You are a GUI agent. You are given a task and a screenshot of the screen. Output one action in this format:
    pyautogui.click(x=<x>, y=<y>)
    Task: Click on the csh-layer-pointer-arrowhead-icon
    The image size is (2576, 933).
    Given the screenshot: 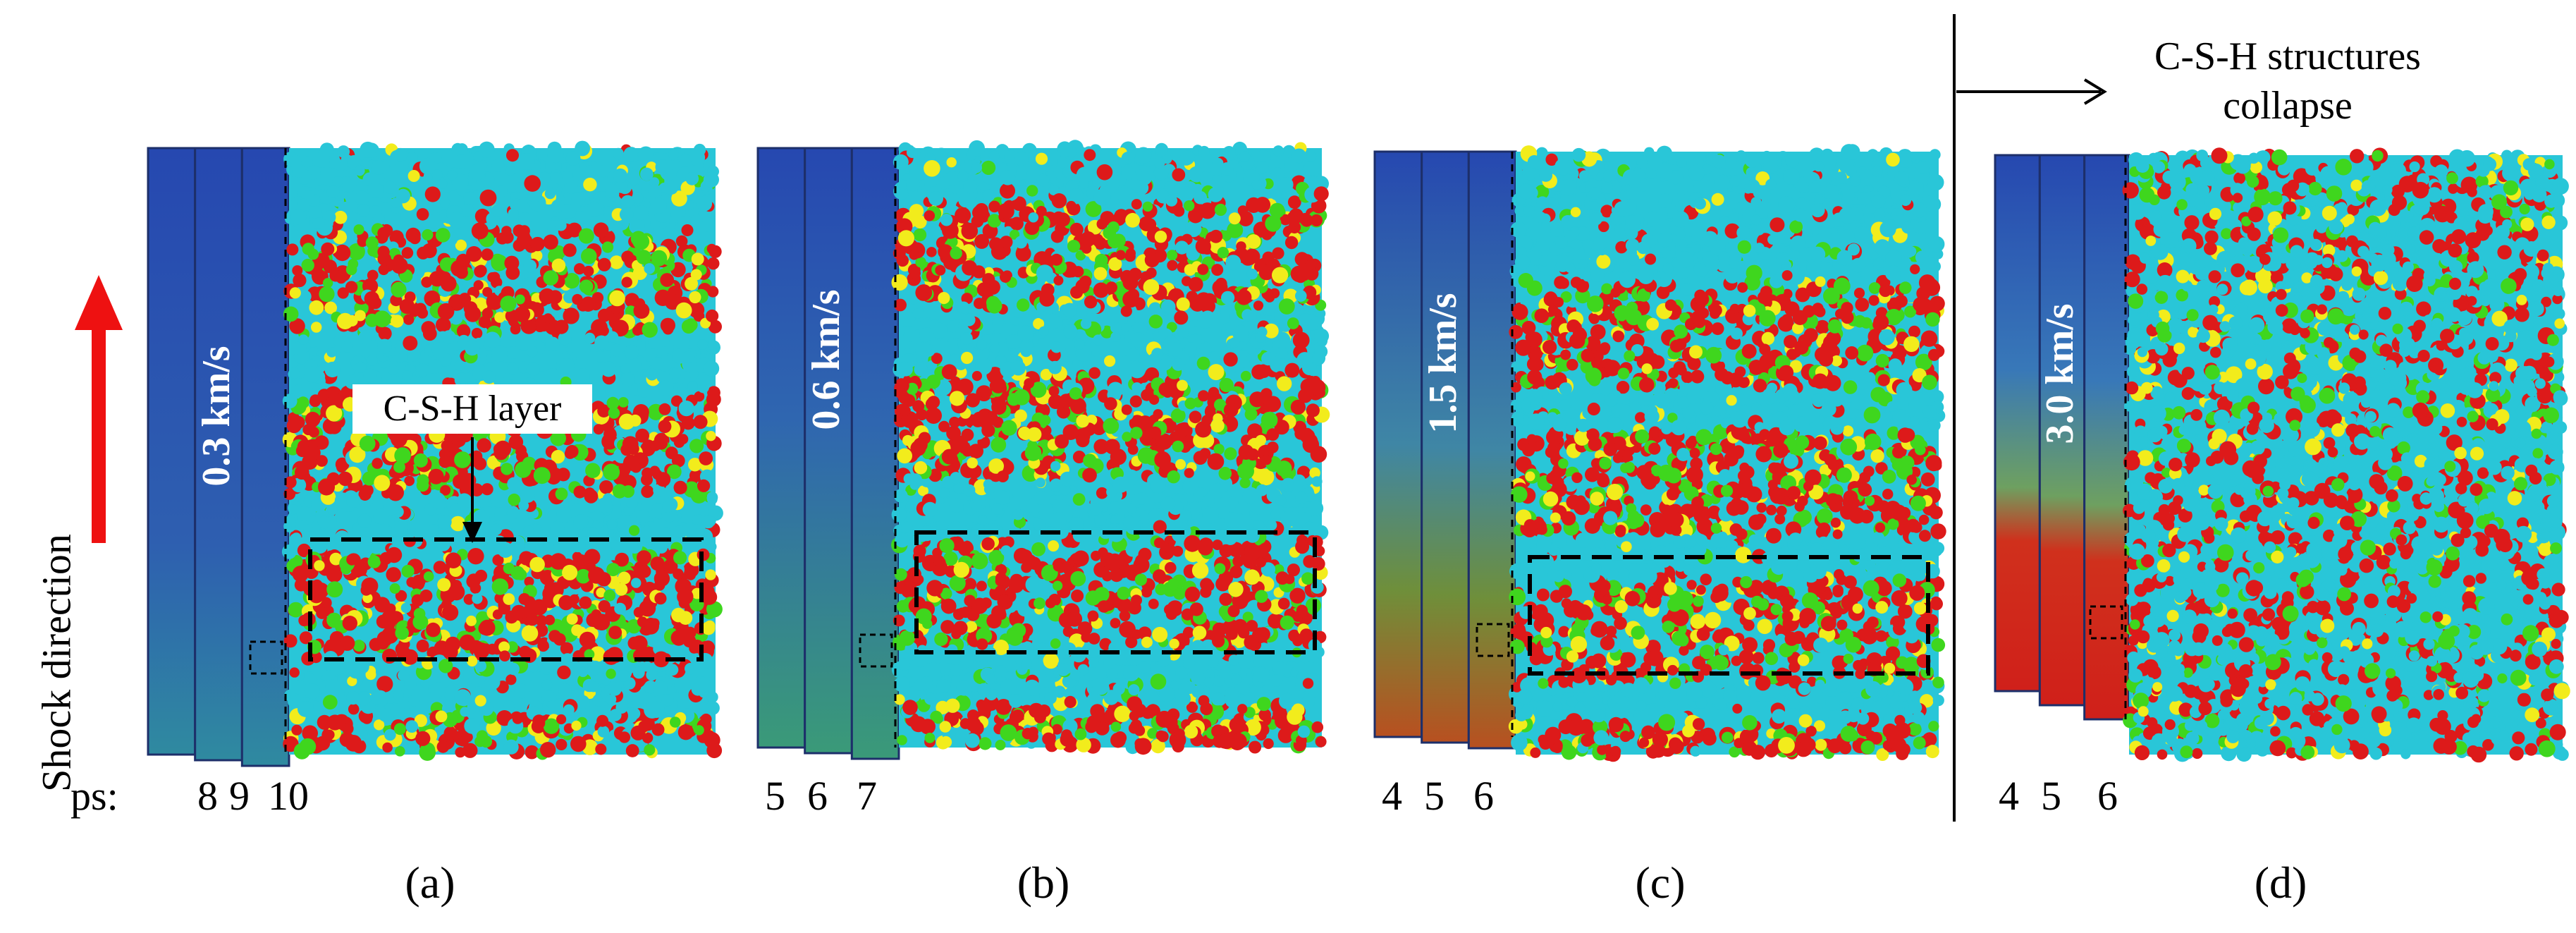 What is the action you would take?
    pyautogui.click(x=472, y=532)
    